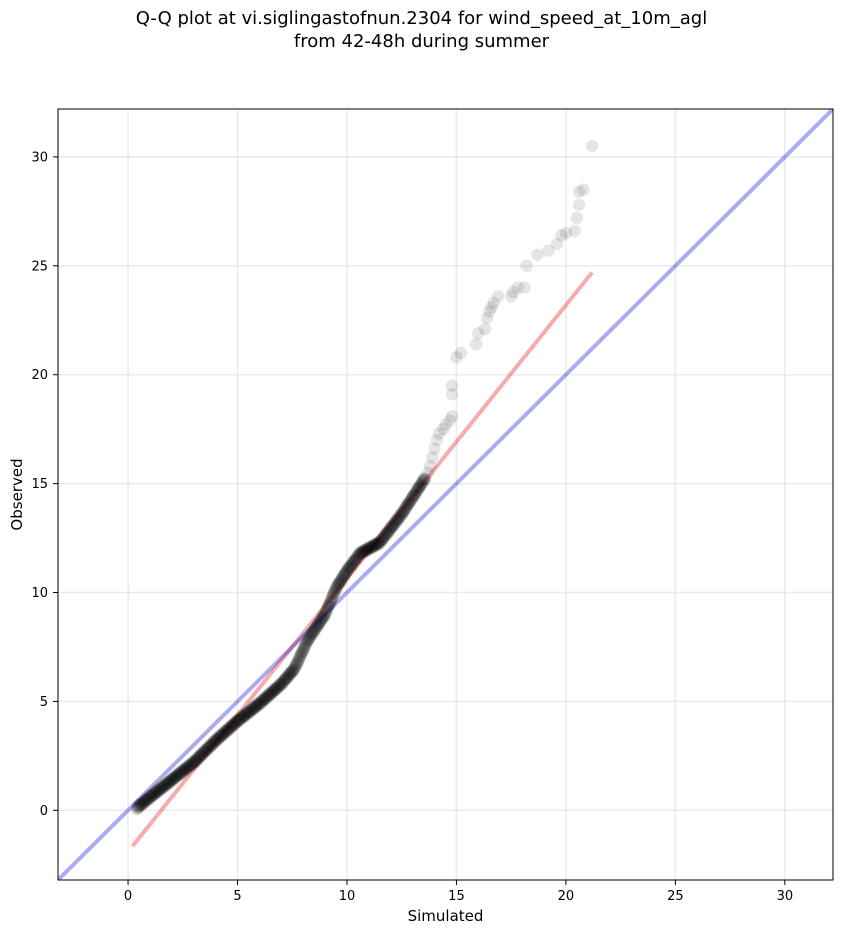 The image size is (843, 934). What do you see at coordinates (237, 896) in the screenshot?
I see `x-tick-label: 5` at bounding box center [237, 896].